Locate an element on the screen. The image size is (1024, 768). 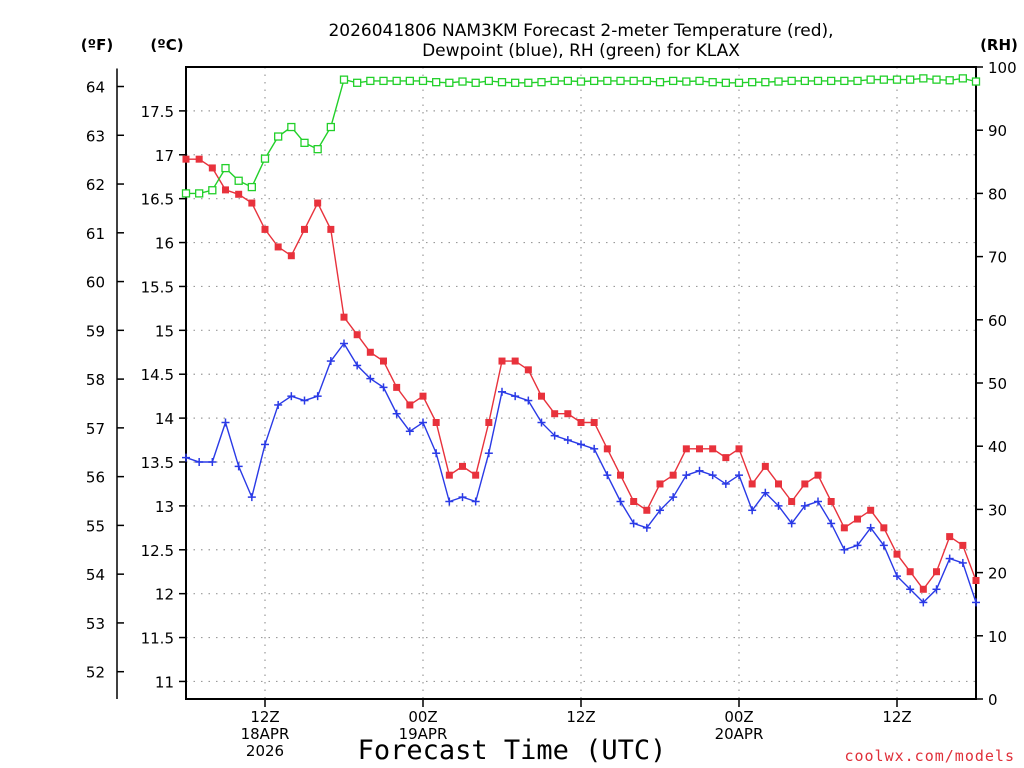
rh-axis: 0 10 20 30 40 50 60 70 80 90 100 is located at coordinates (996, 384).